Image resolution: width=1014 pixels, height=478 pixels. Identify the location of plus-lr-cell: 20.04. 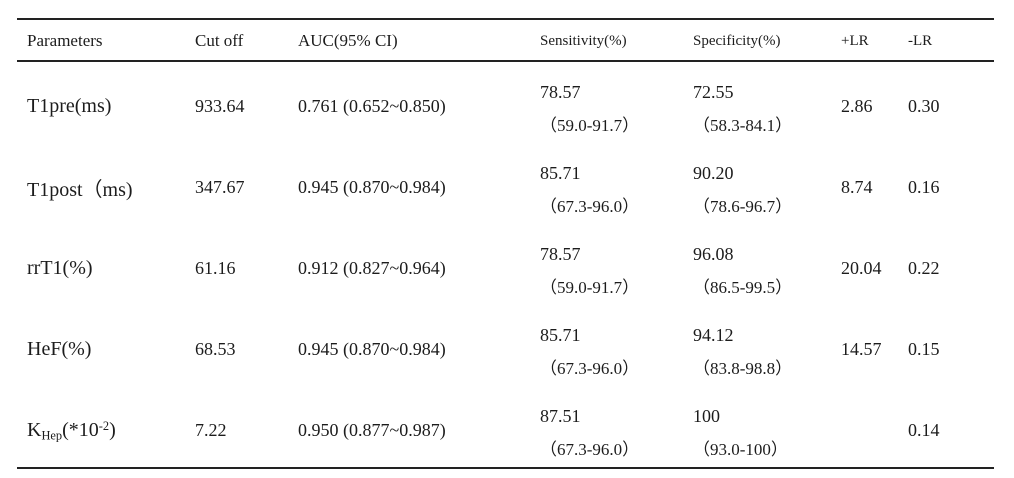
(861, 268).